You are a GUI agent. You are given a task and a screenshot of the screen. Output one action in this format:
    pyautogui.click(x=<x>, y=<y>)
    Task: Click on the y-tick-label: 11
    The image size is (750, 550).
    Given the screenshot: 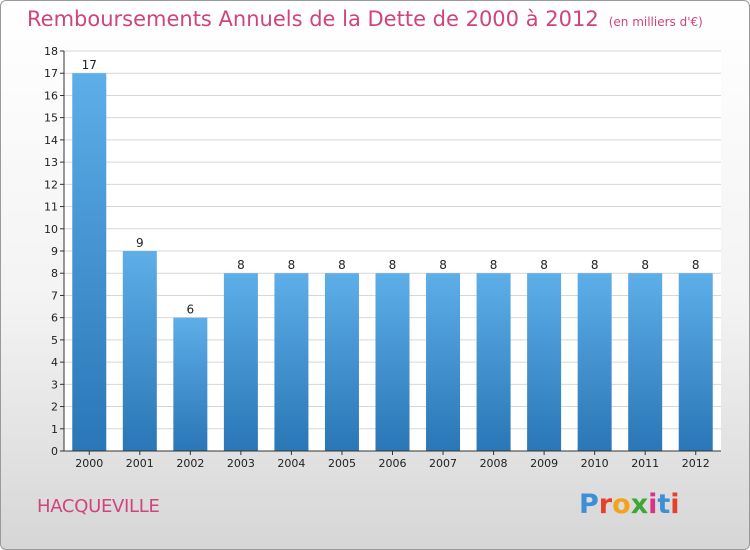 What is the action you would take?
    pyautogui.click(x=51, y=207)
    